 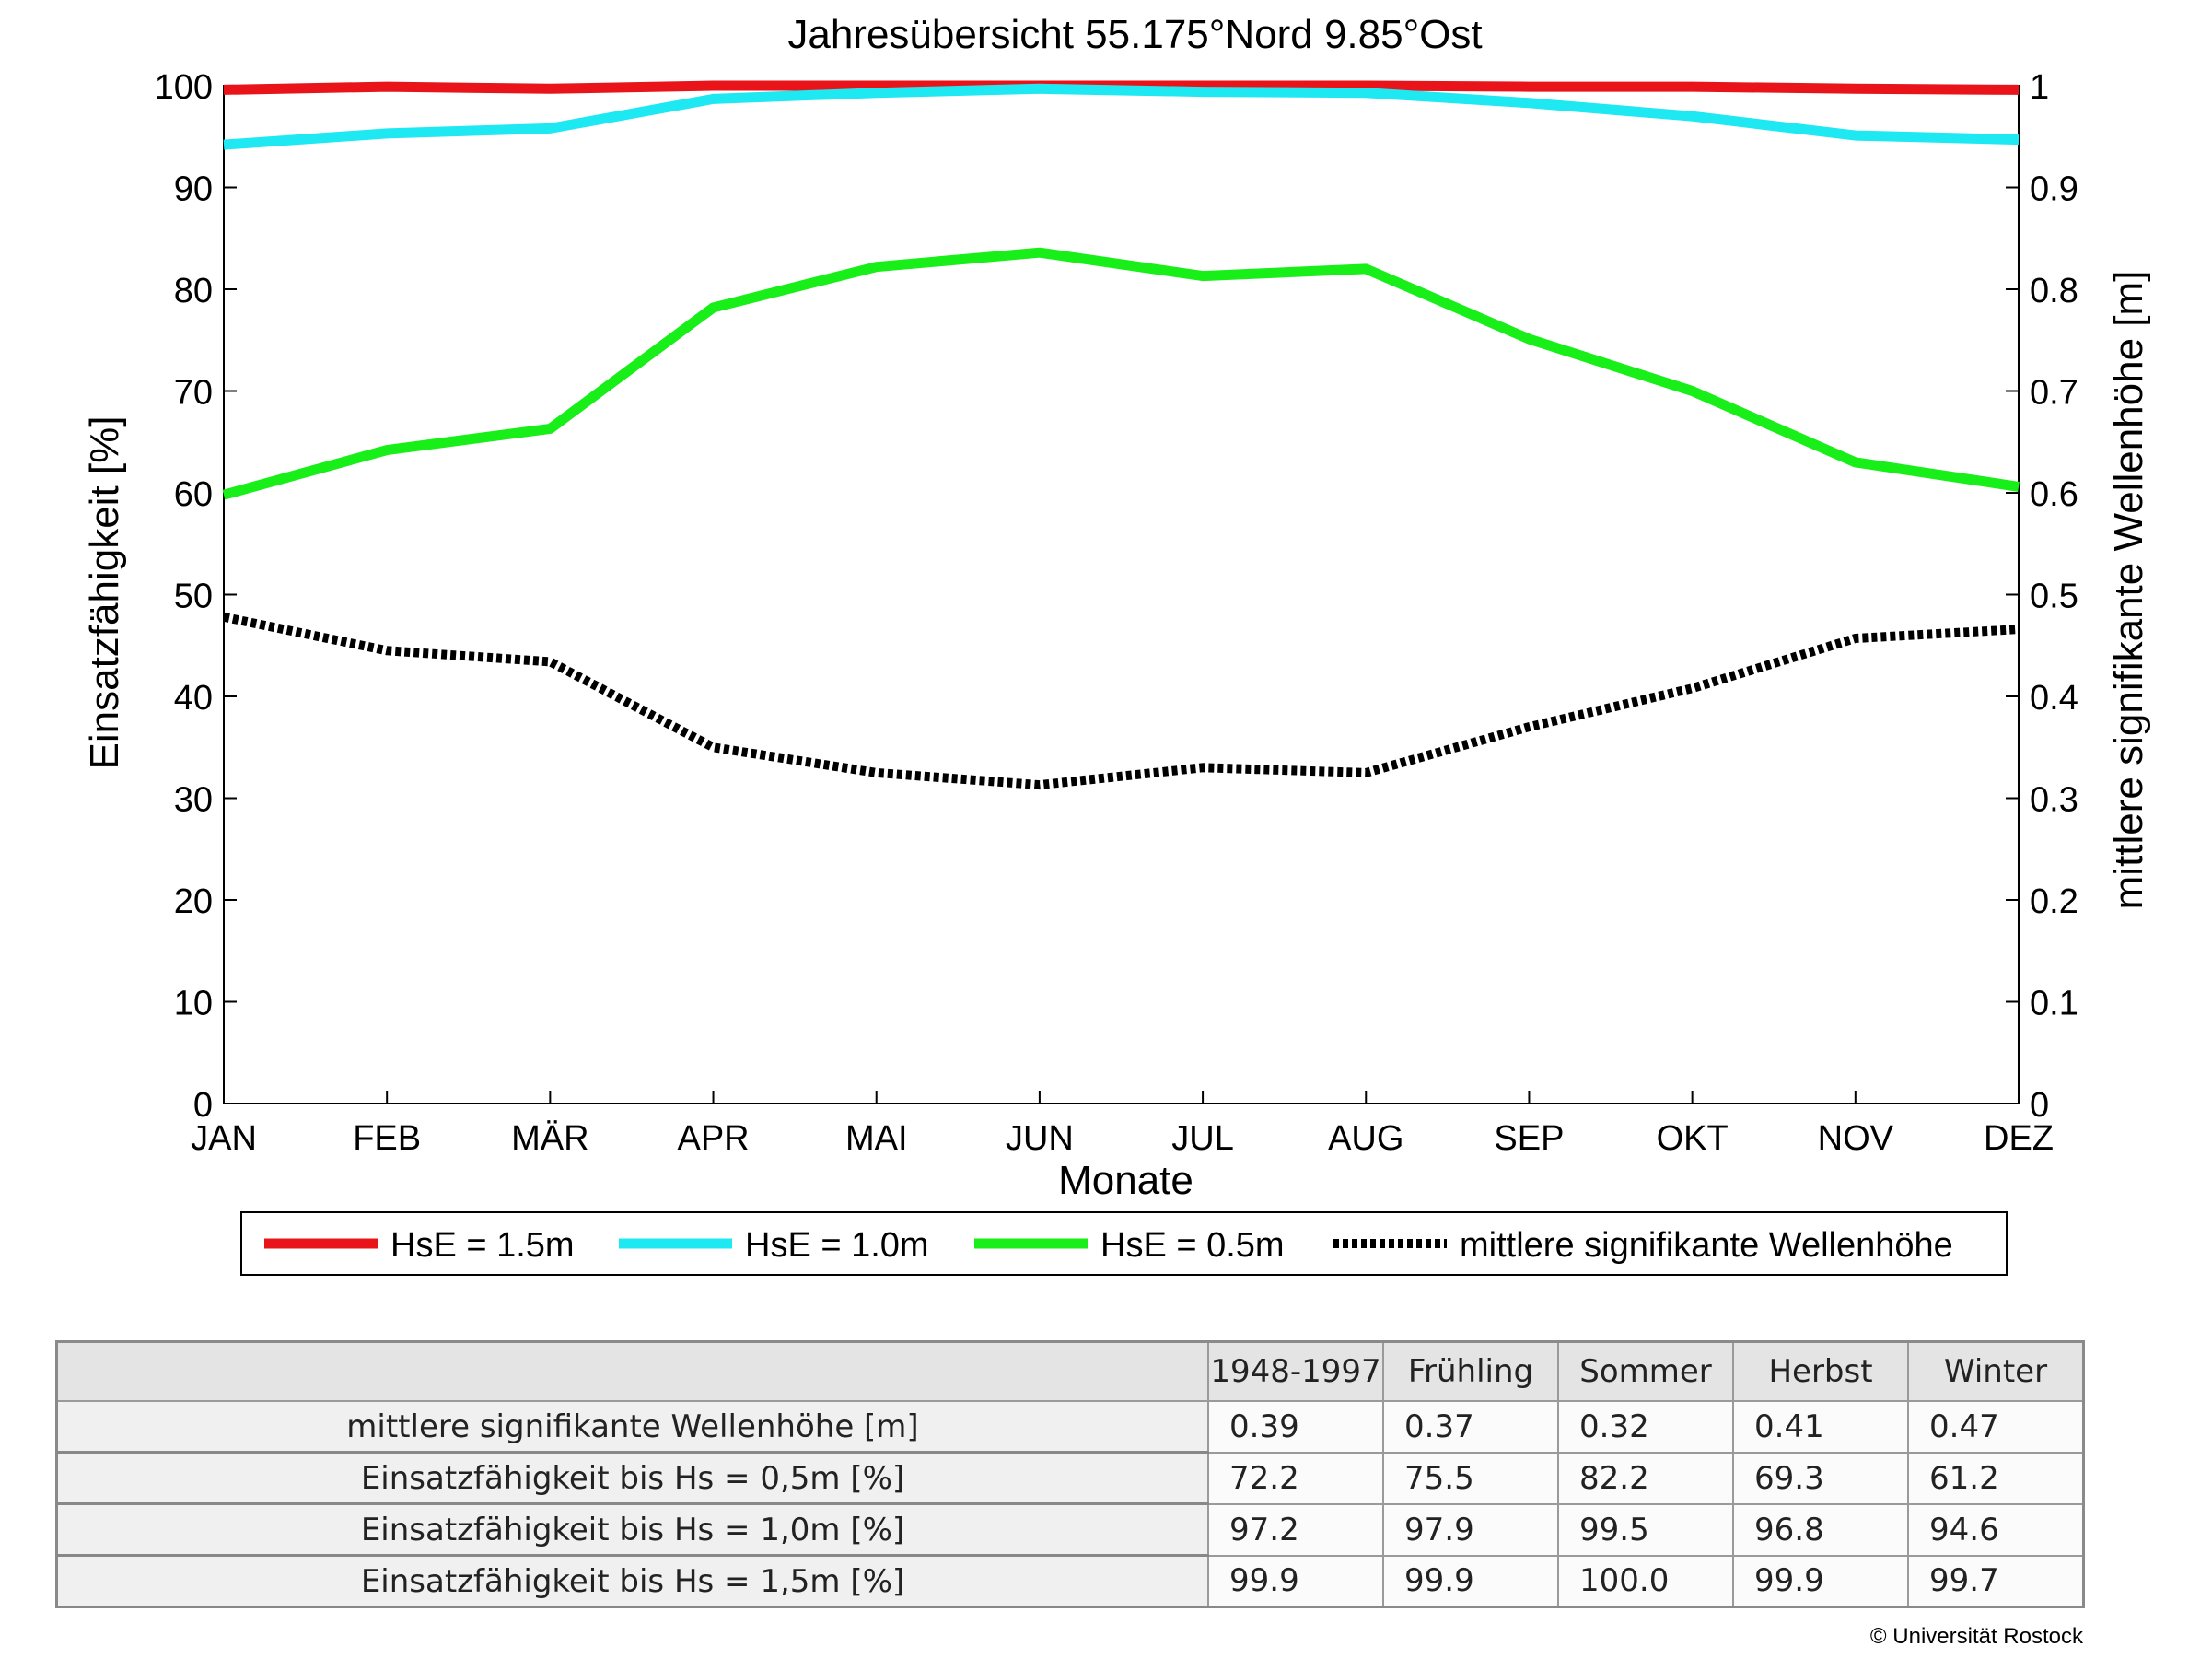 I want to click on x-tick-label: DEZ, so click(x=2019, y=1138).